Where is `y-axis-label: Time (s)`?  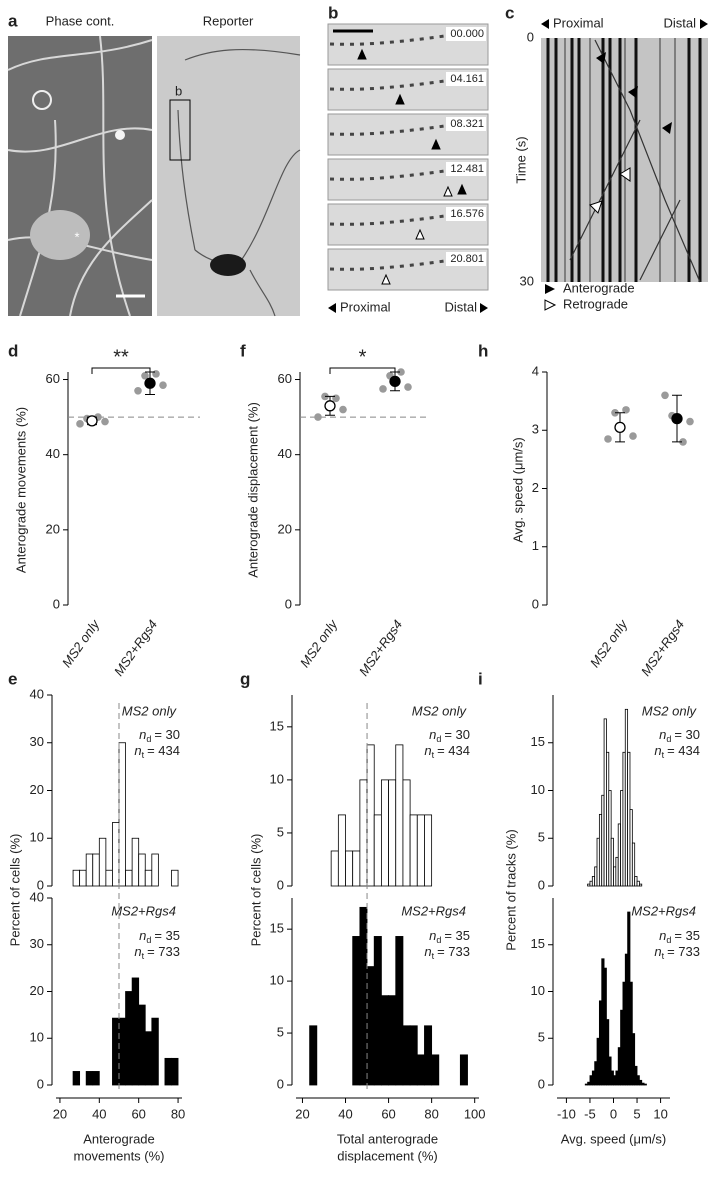
y-axis-label: Time (s) is located at coordinates (520, 159).